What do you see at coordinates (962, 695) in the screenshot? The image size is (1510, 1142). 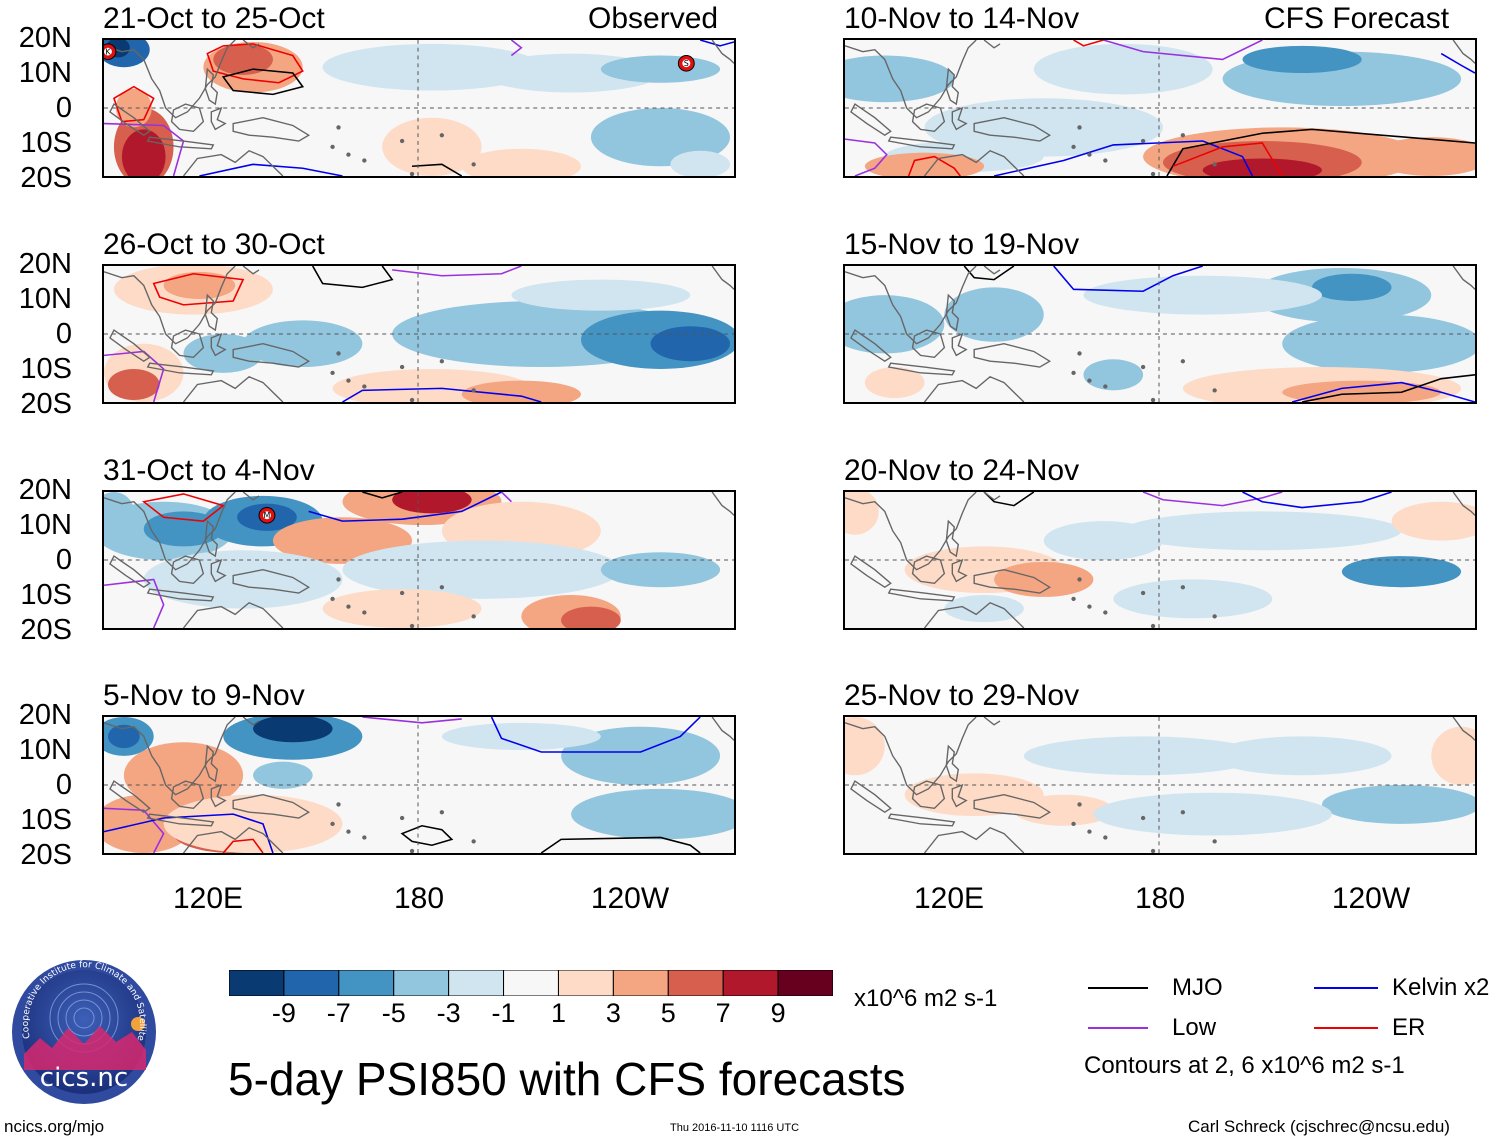 I see `panel-title: 25-Nov to 29-Nov` at bounding box center [962, 695].